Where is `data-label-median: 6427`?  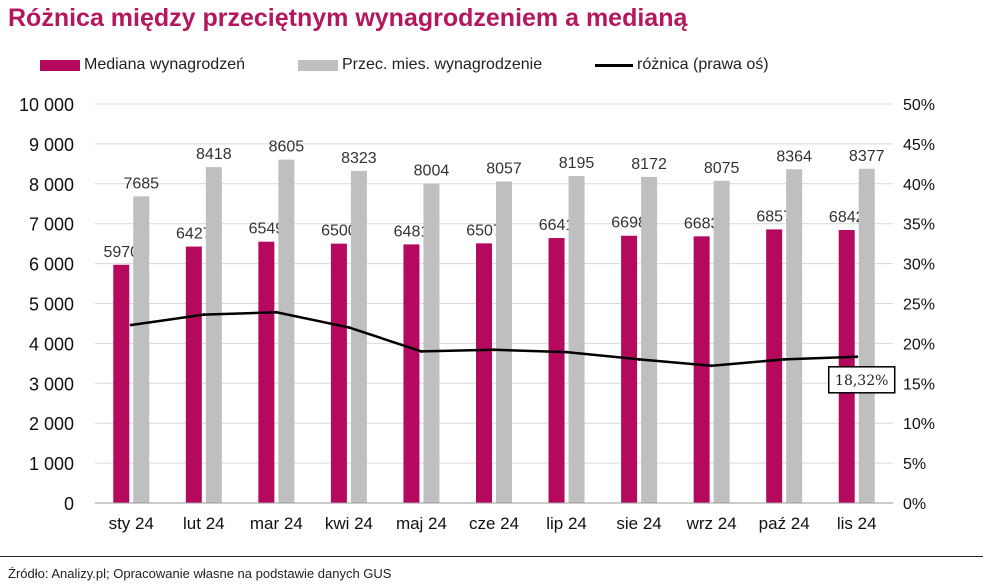 data-label-median: 6427 is located at coordinates (194, 234).